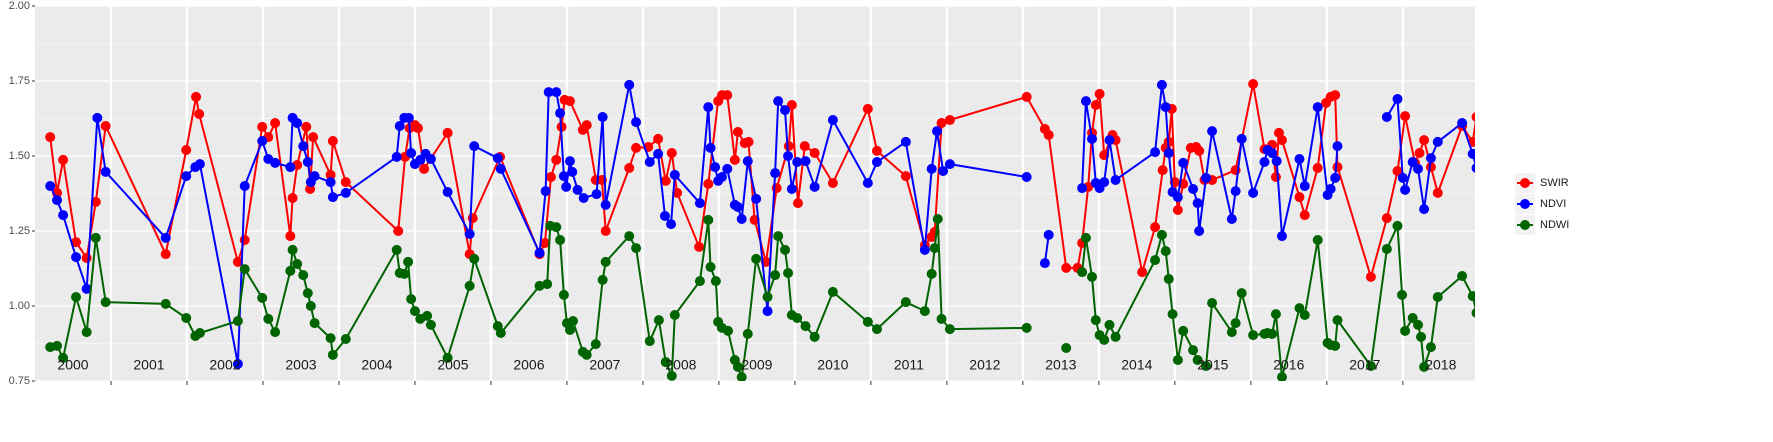  Describe the element at coordinates (1364, 365) in the screenshot. I see `year-label: 2017` at that location.